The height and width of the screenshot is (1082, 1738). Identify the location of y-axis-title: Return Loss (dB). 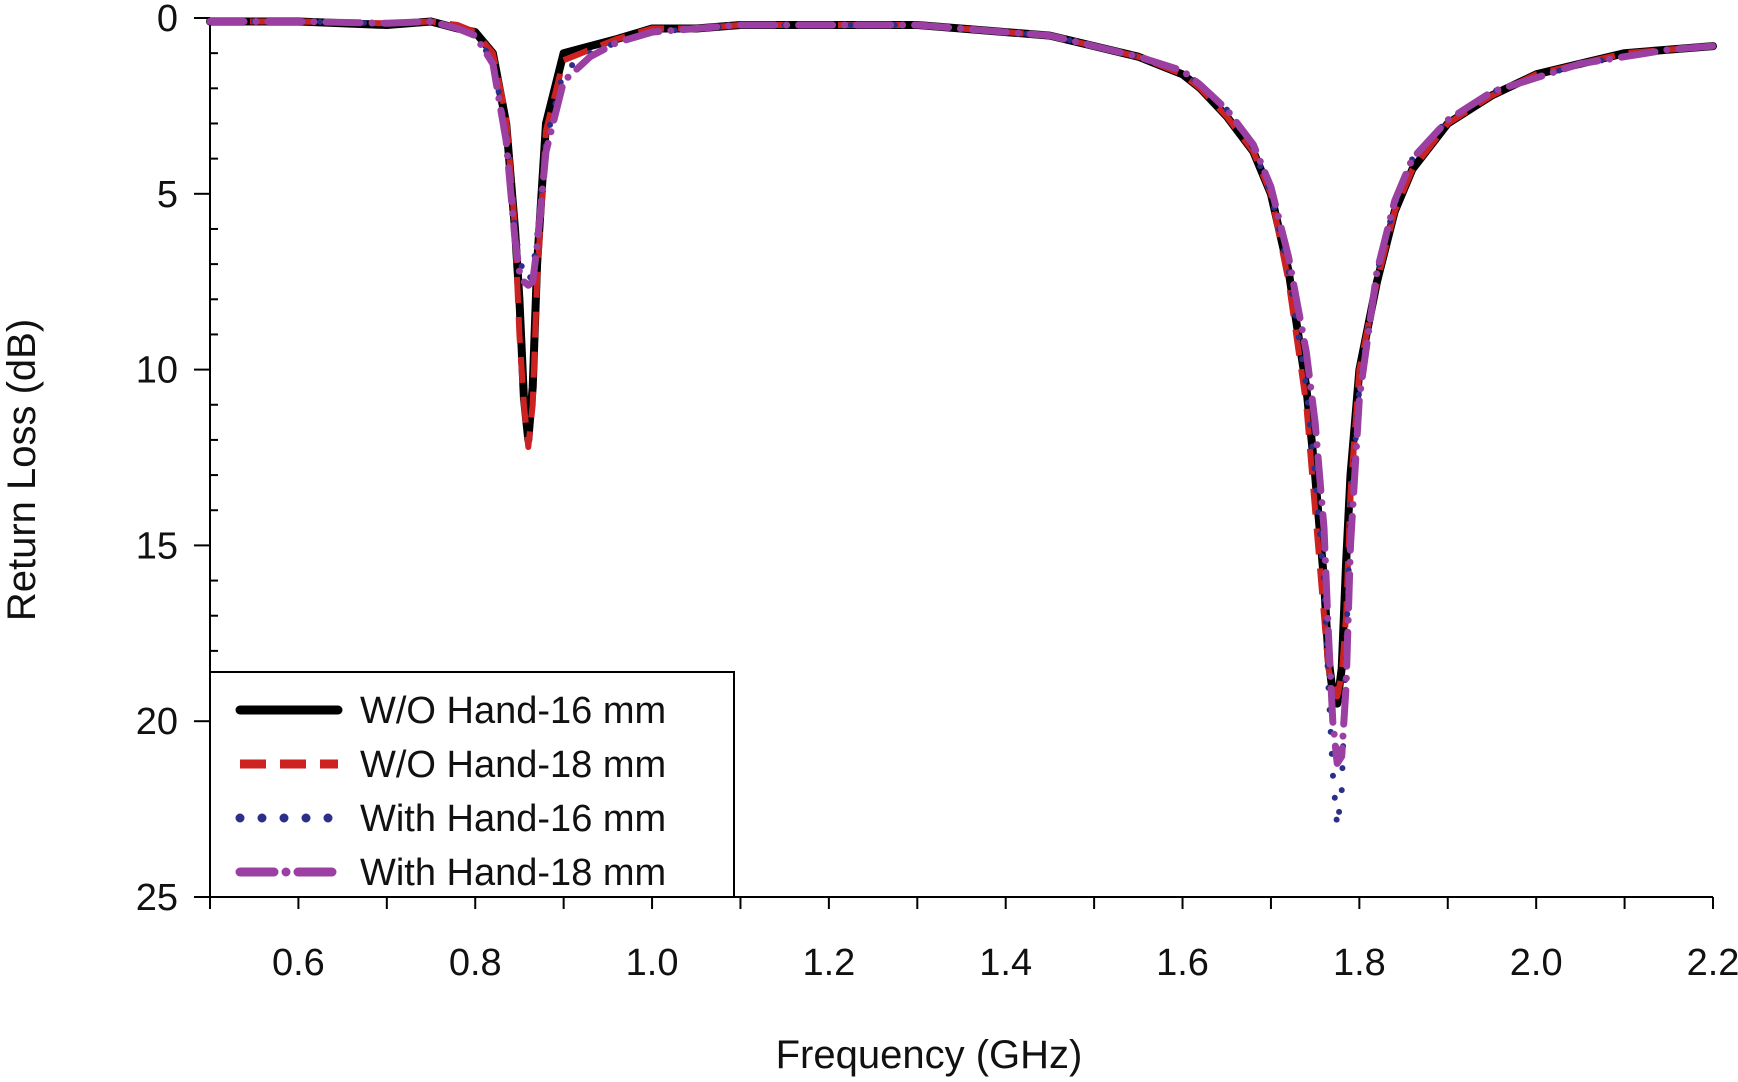
(22, 470).